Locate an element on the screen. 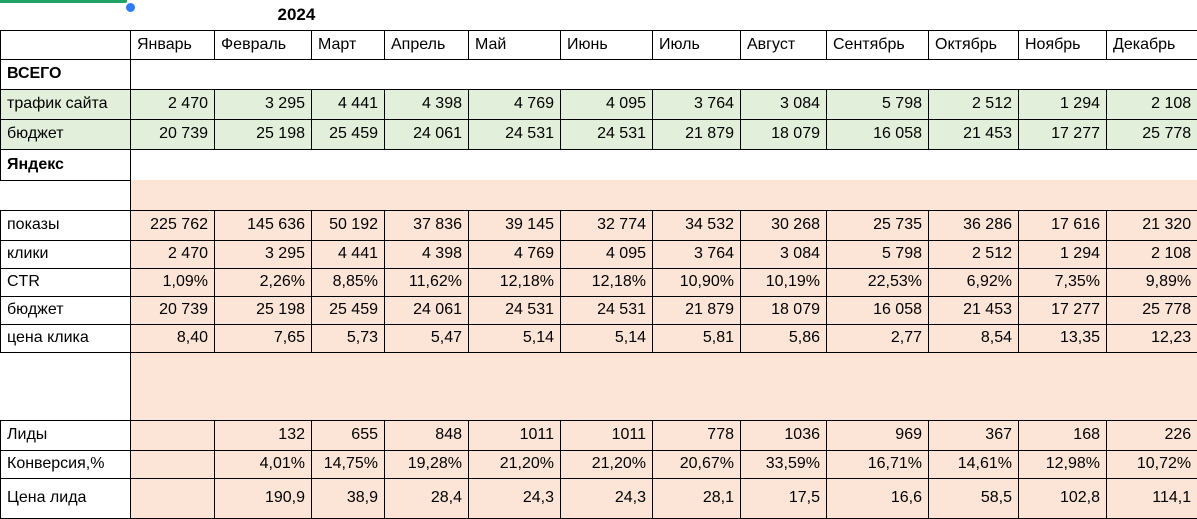 The image size is (1197, 519). cell: 18 079 is located at coordinates (784, 310).